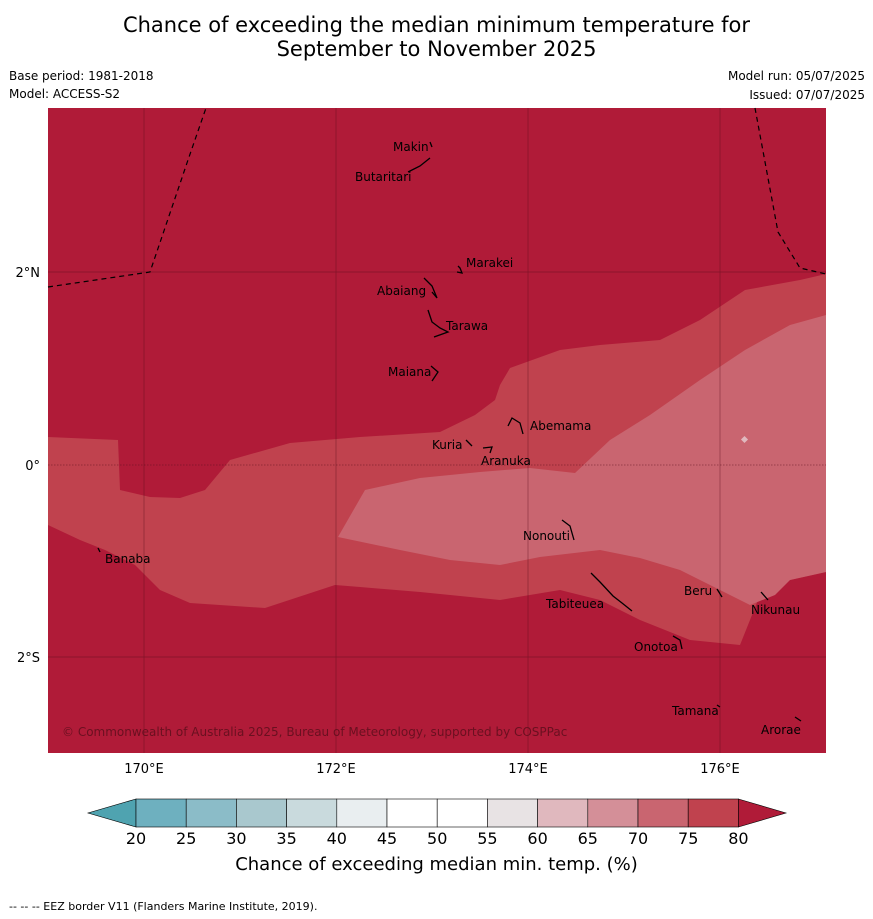 This screenshot has height=919, width=873. What do you see at coordinates (688, 838) in the screenshot?
I see `colorbar-tick-label: 75` at bounding box center [688, 838].